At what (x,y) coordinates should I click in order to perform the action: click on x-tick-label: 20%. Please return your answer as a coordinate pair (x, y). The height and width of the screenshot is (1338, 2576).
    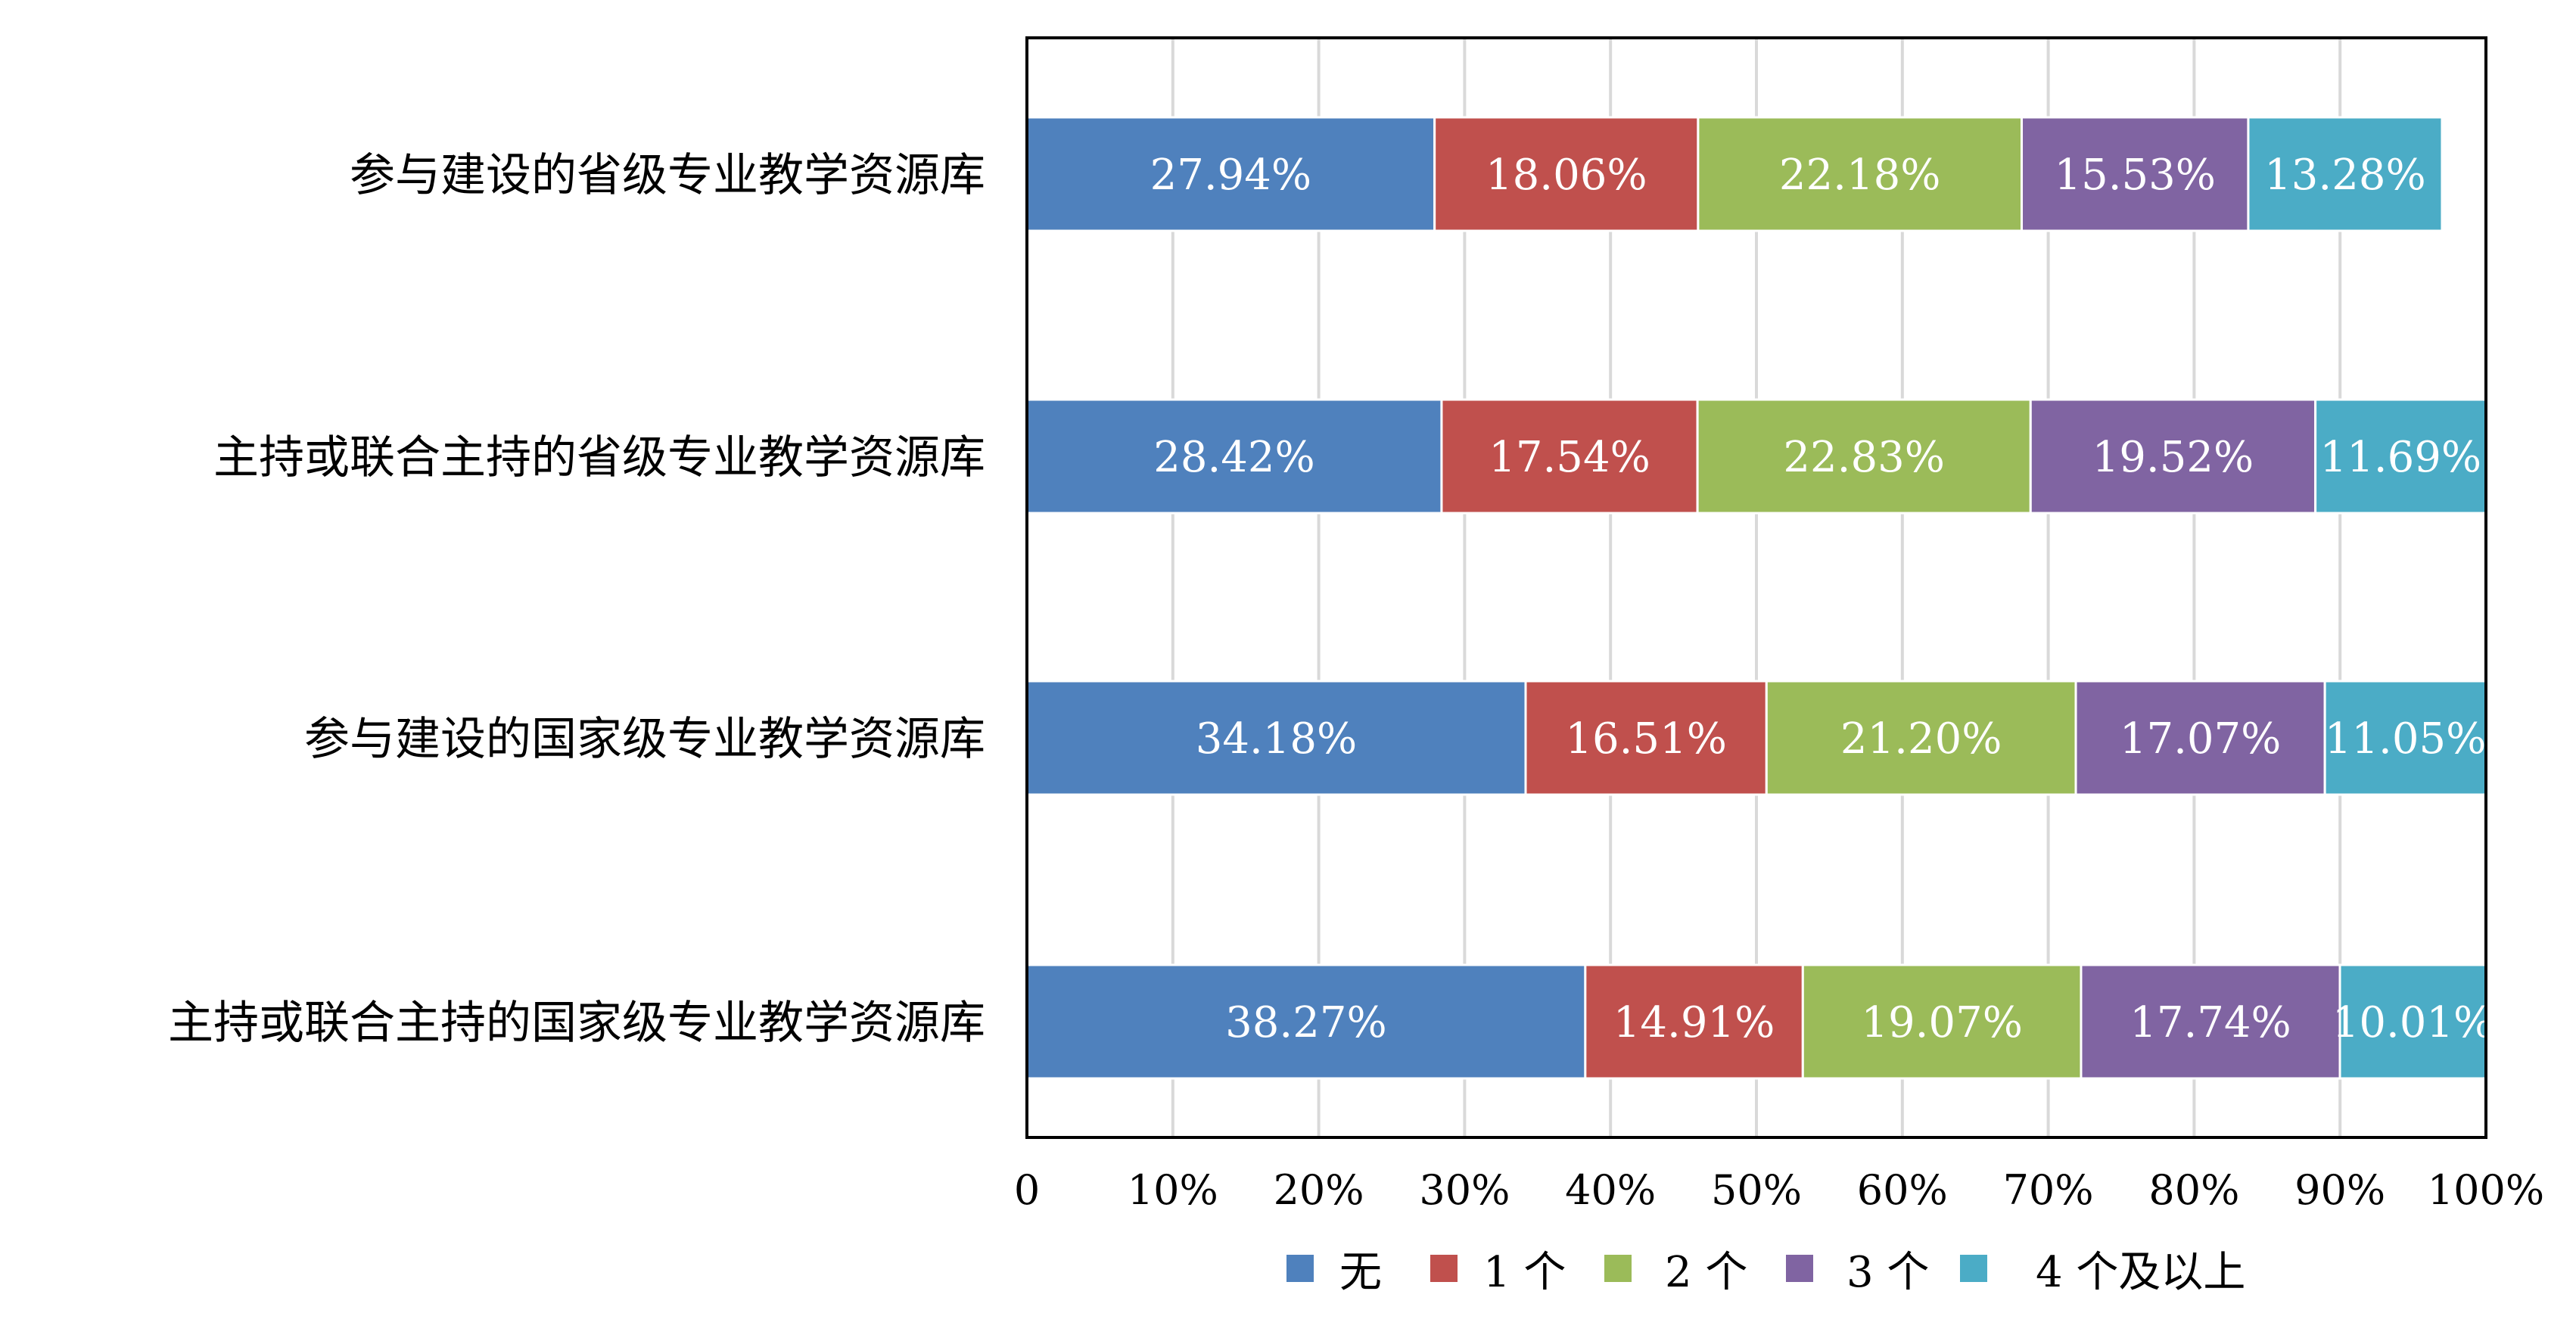
    Looking at the image, I should click on (1319, 1190).